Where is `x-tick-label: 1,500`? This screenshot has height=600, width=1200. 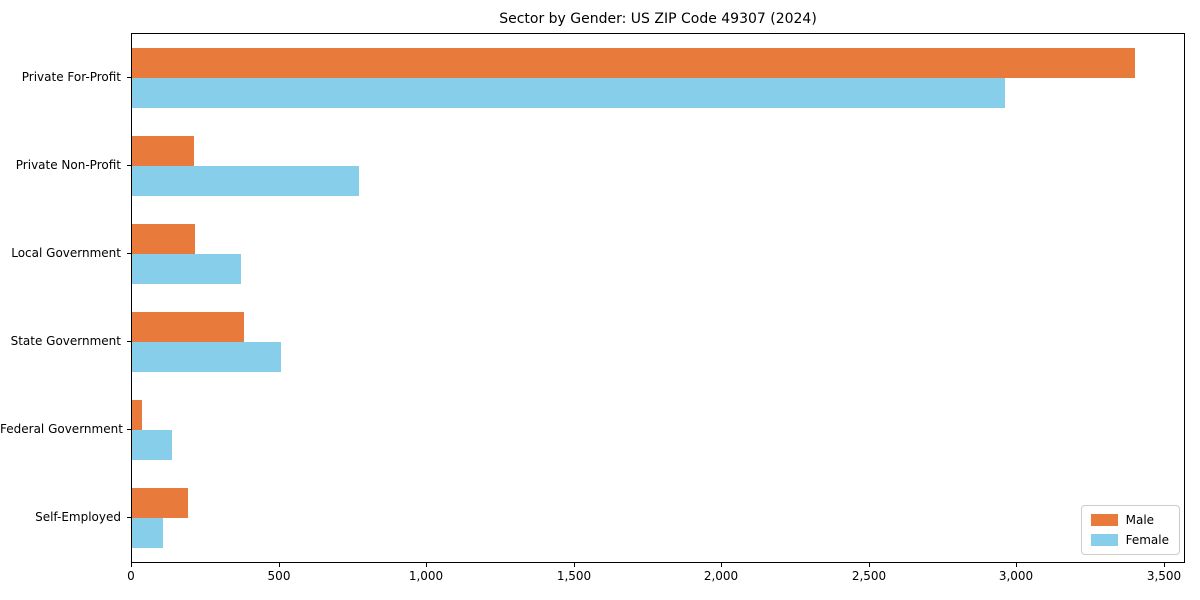
x-tick-label: 1,500 is located at coordinates (574, 576).